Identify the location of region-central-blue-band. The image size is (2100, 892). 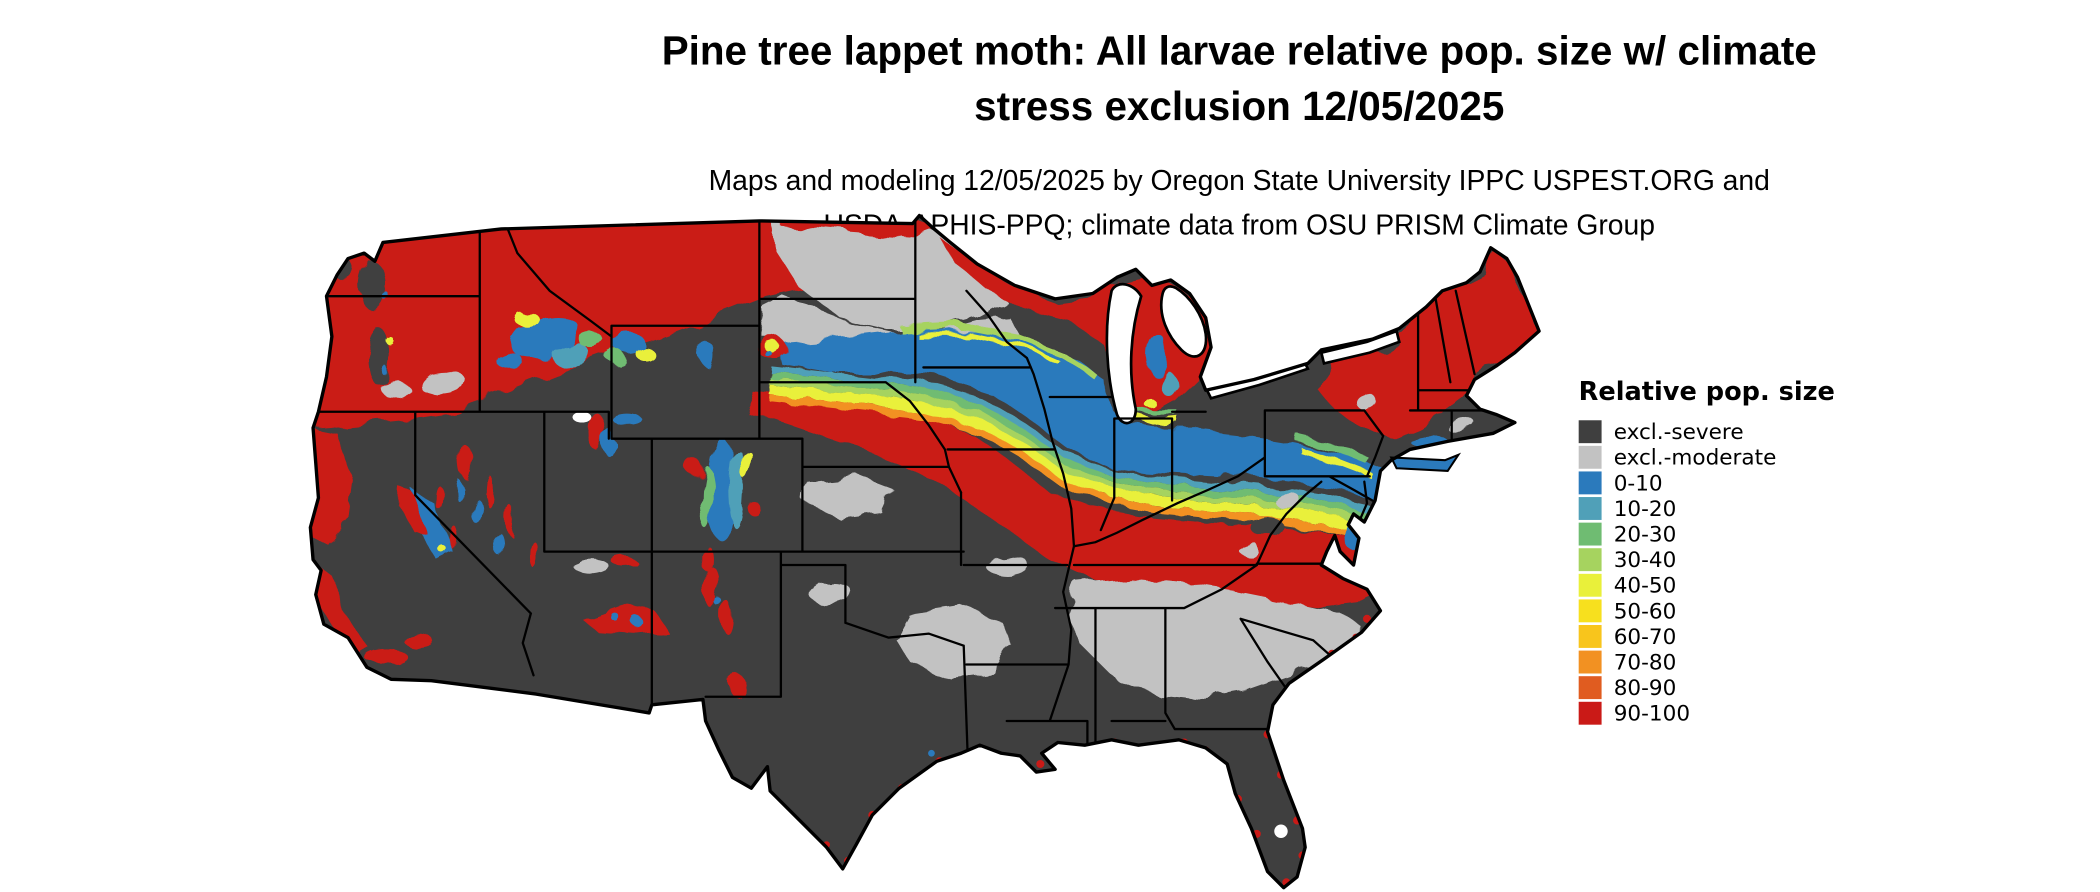
(1088, 414).